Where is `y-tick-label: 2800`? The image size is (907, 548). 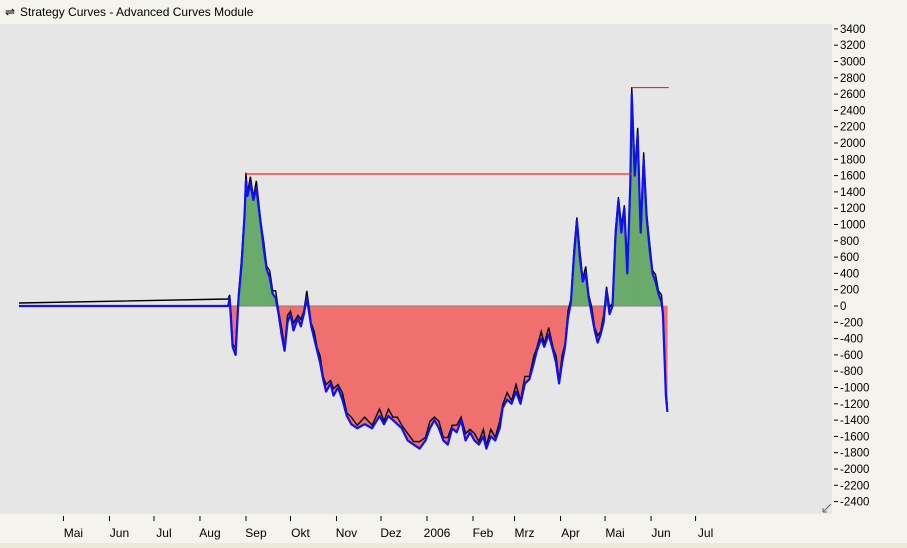
y-tick-label: 2800 is located at coordinates (853, 79).